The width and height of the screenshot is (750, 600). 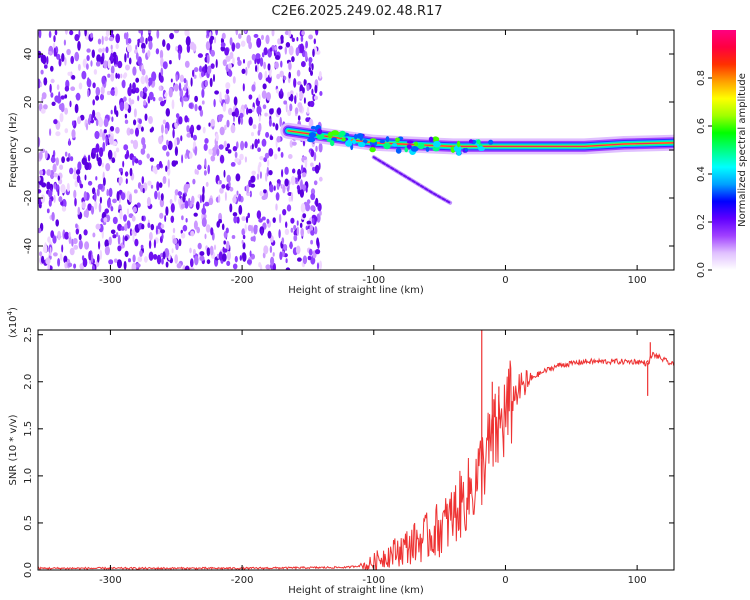 What do you see at coordinates (28, 246) in the screenshot?
I see `y-tick-label: -40` at bounding box center [28, 246].